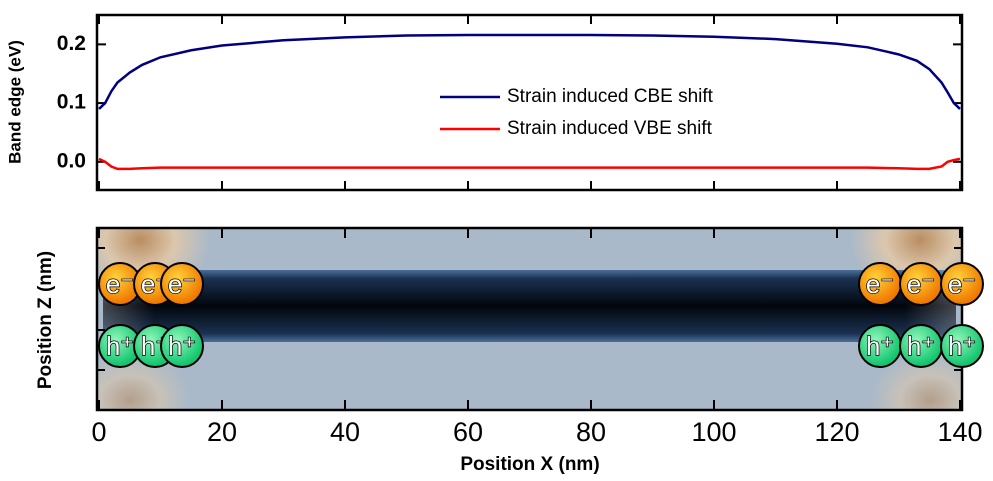 The image size is (993, 481). Describe the element at coordinates (610, 128) in the screenshot. I see `legend-label: Strain induced VBE shift` at that location.